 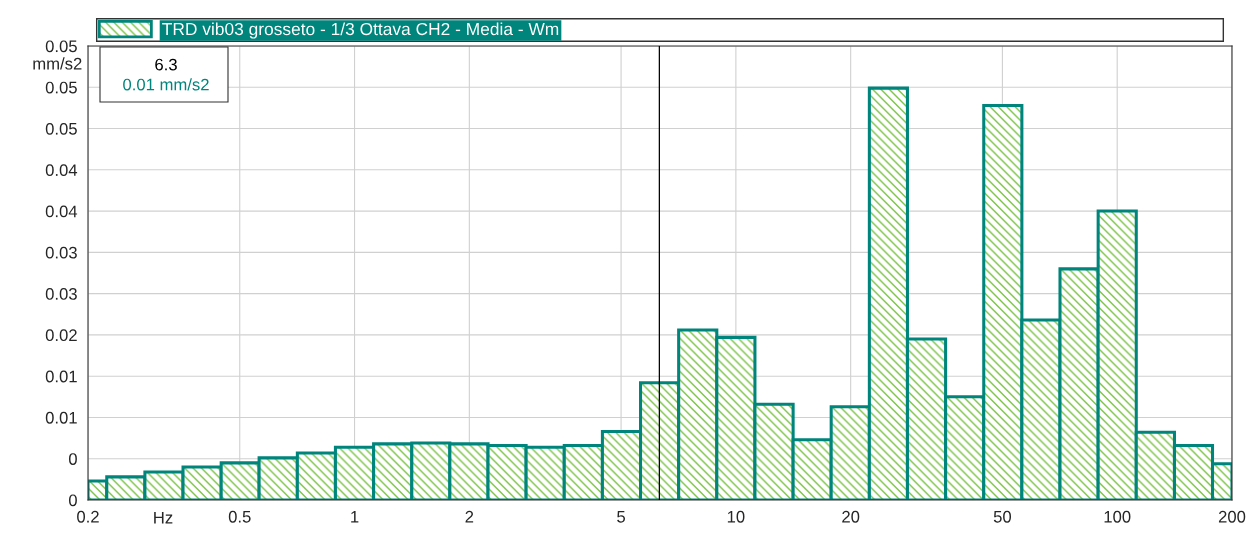 I want to click on y-tick-label: 0.02, so click(x=61, y=335).